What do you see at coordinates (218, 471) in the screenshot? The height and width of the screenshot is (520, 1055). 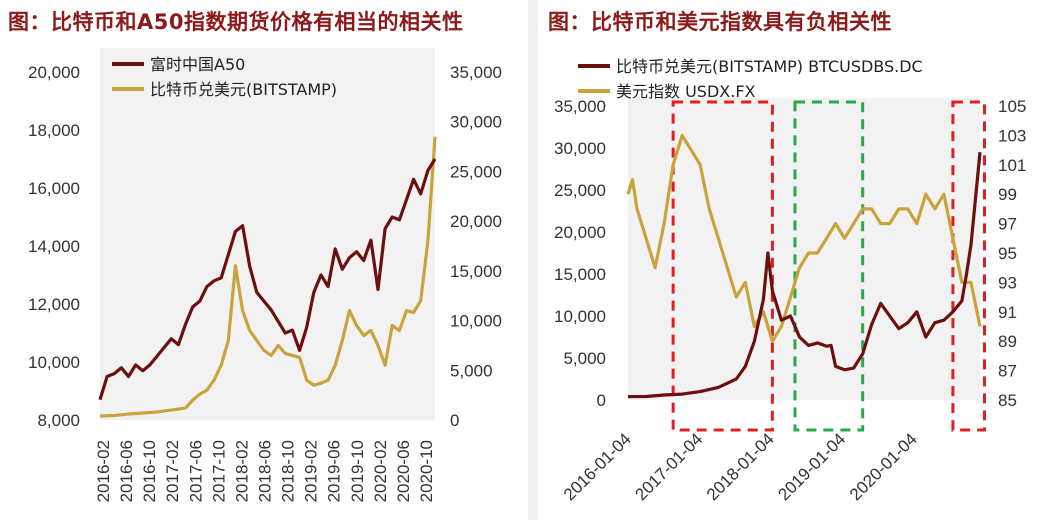 I see `x-tick-label: 2017-10` at bounding box center [218, 471].